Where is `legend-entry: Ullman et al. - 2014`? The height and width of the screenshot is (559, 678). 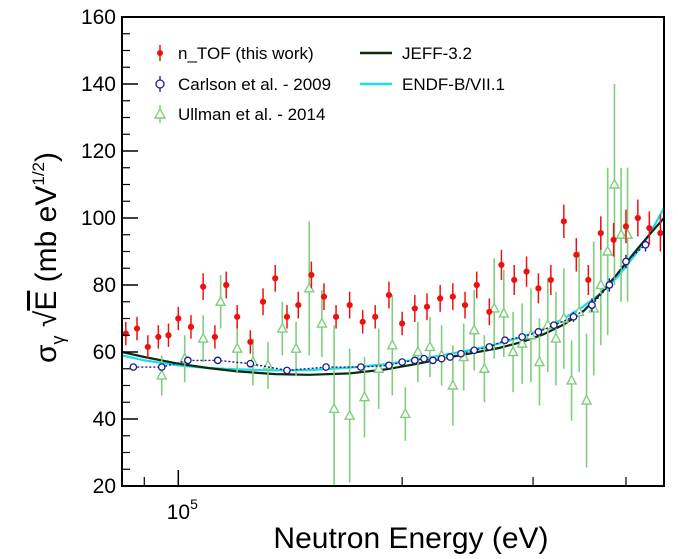
legend-entry: Ullman et al. - 2014 is located at coordinates (239, 114).